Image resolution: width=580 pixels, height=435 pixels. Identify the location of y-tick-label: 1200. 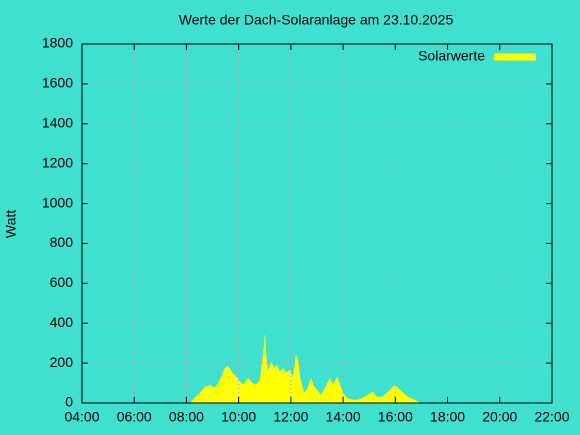
(57, 162).